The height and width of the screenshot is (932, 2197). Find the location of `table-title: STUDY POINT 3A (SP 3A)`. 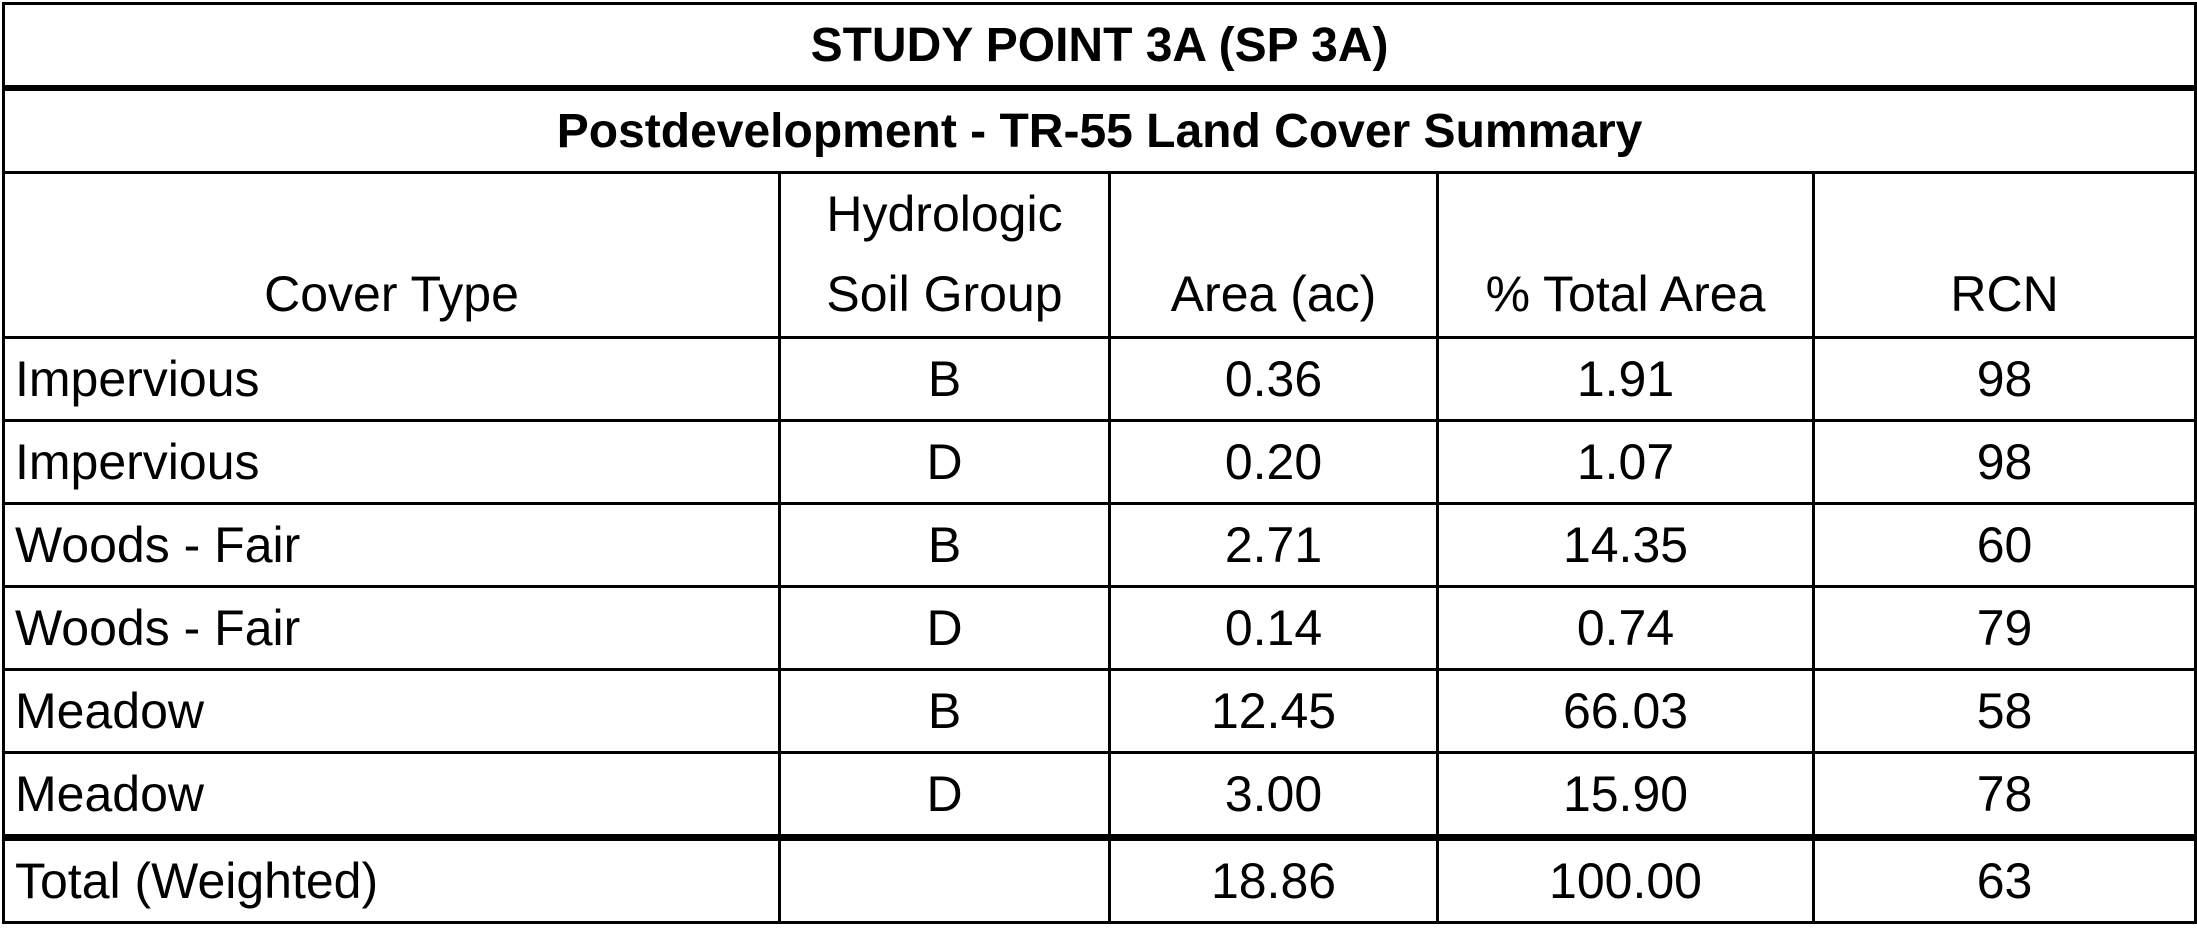

table-title: STUDY POINT 3A (SP 3A) is located at coordinates (1099, 46).